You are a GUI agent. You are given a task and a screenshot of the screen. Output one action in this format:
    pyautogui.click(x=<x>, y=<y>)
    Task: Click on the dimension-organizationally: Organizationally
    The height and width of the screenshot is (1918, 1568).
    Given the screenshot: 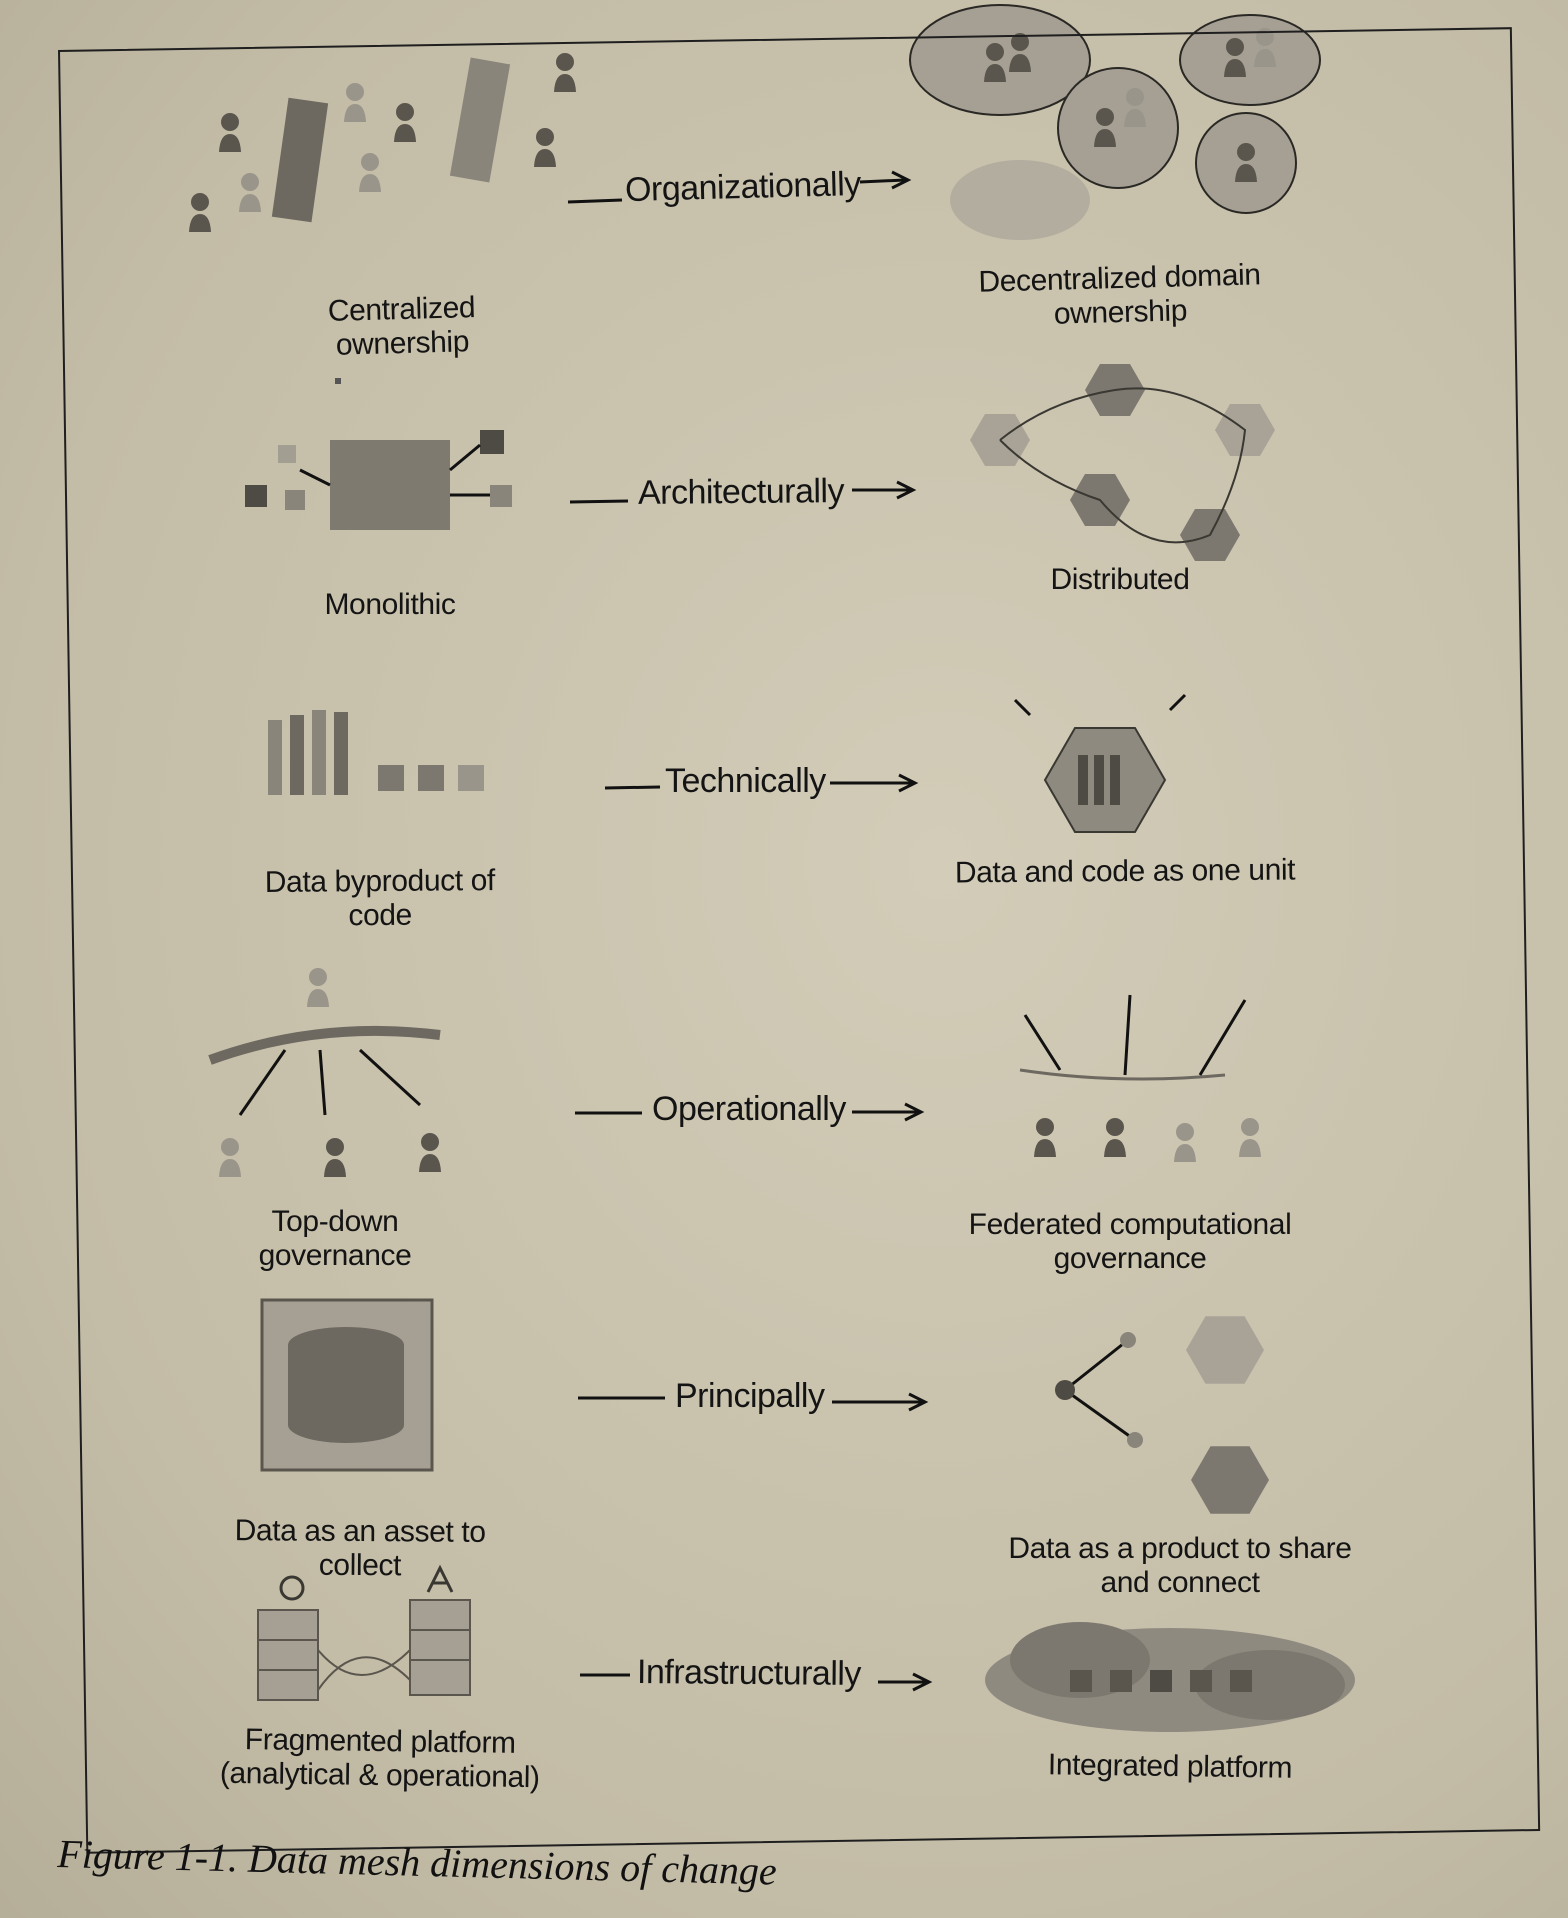 What is the action you would take?
    pyautogui.click(x=743, y=187)
    